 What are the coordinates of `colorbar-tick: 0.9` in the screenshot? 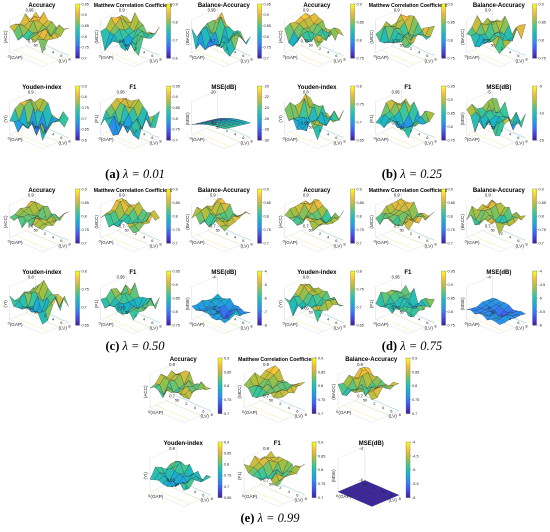 It's located at (175, 97).